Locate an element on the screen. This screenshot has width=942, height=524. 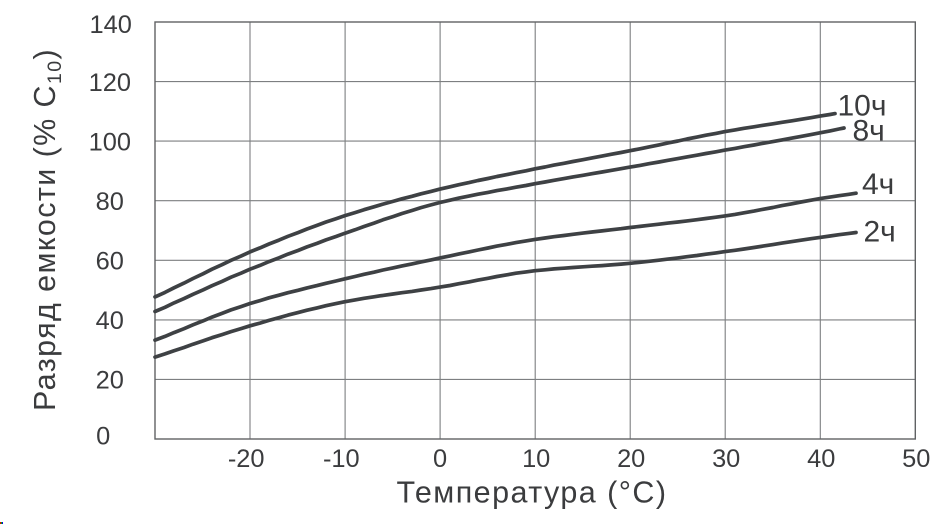
svg-text: 4ч is located at coordinates (878, 184).